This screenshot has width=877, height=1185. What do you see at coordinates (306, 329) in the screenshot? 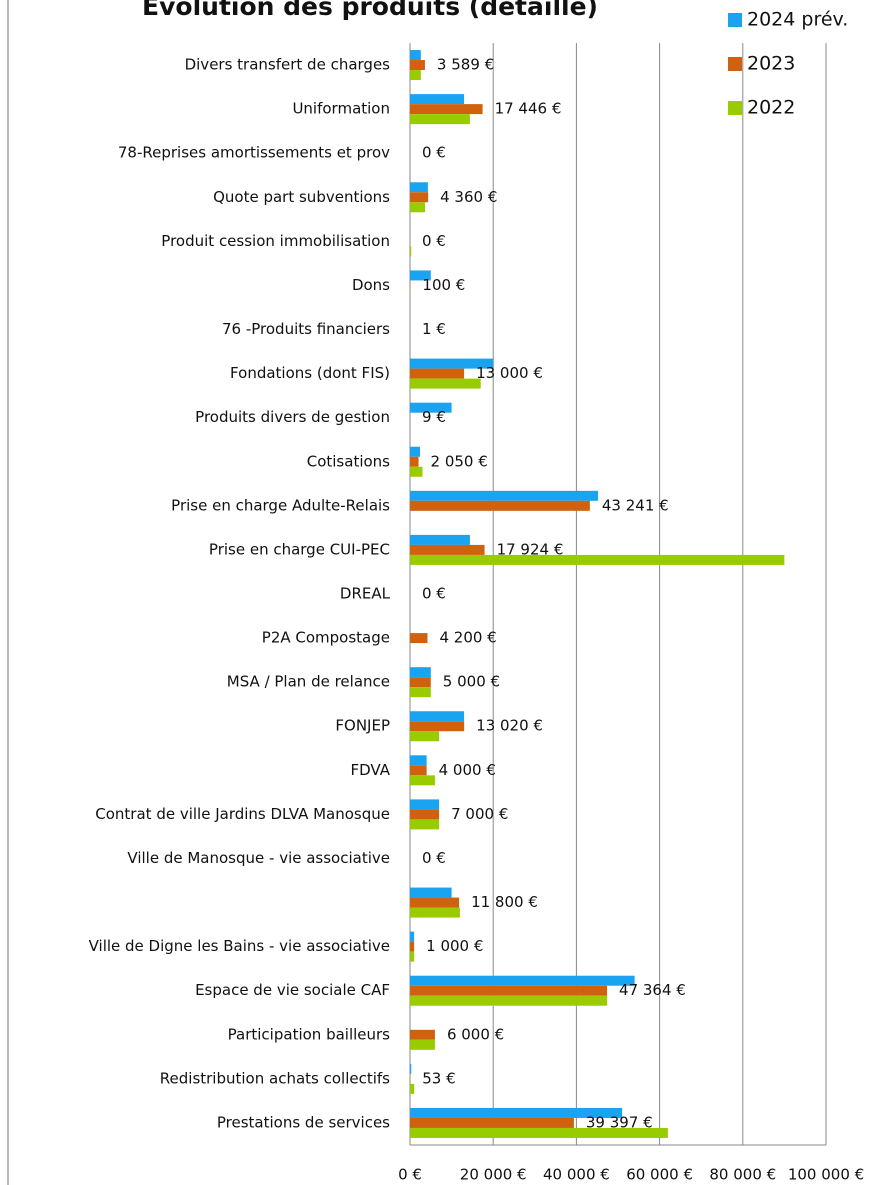
I see `category-label: 76 -Produits financiers` at bounding box center [306, 329].